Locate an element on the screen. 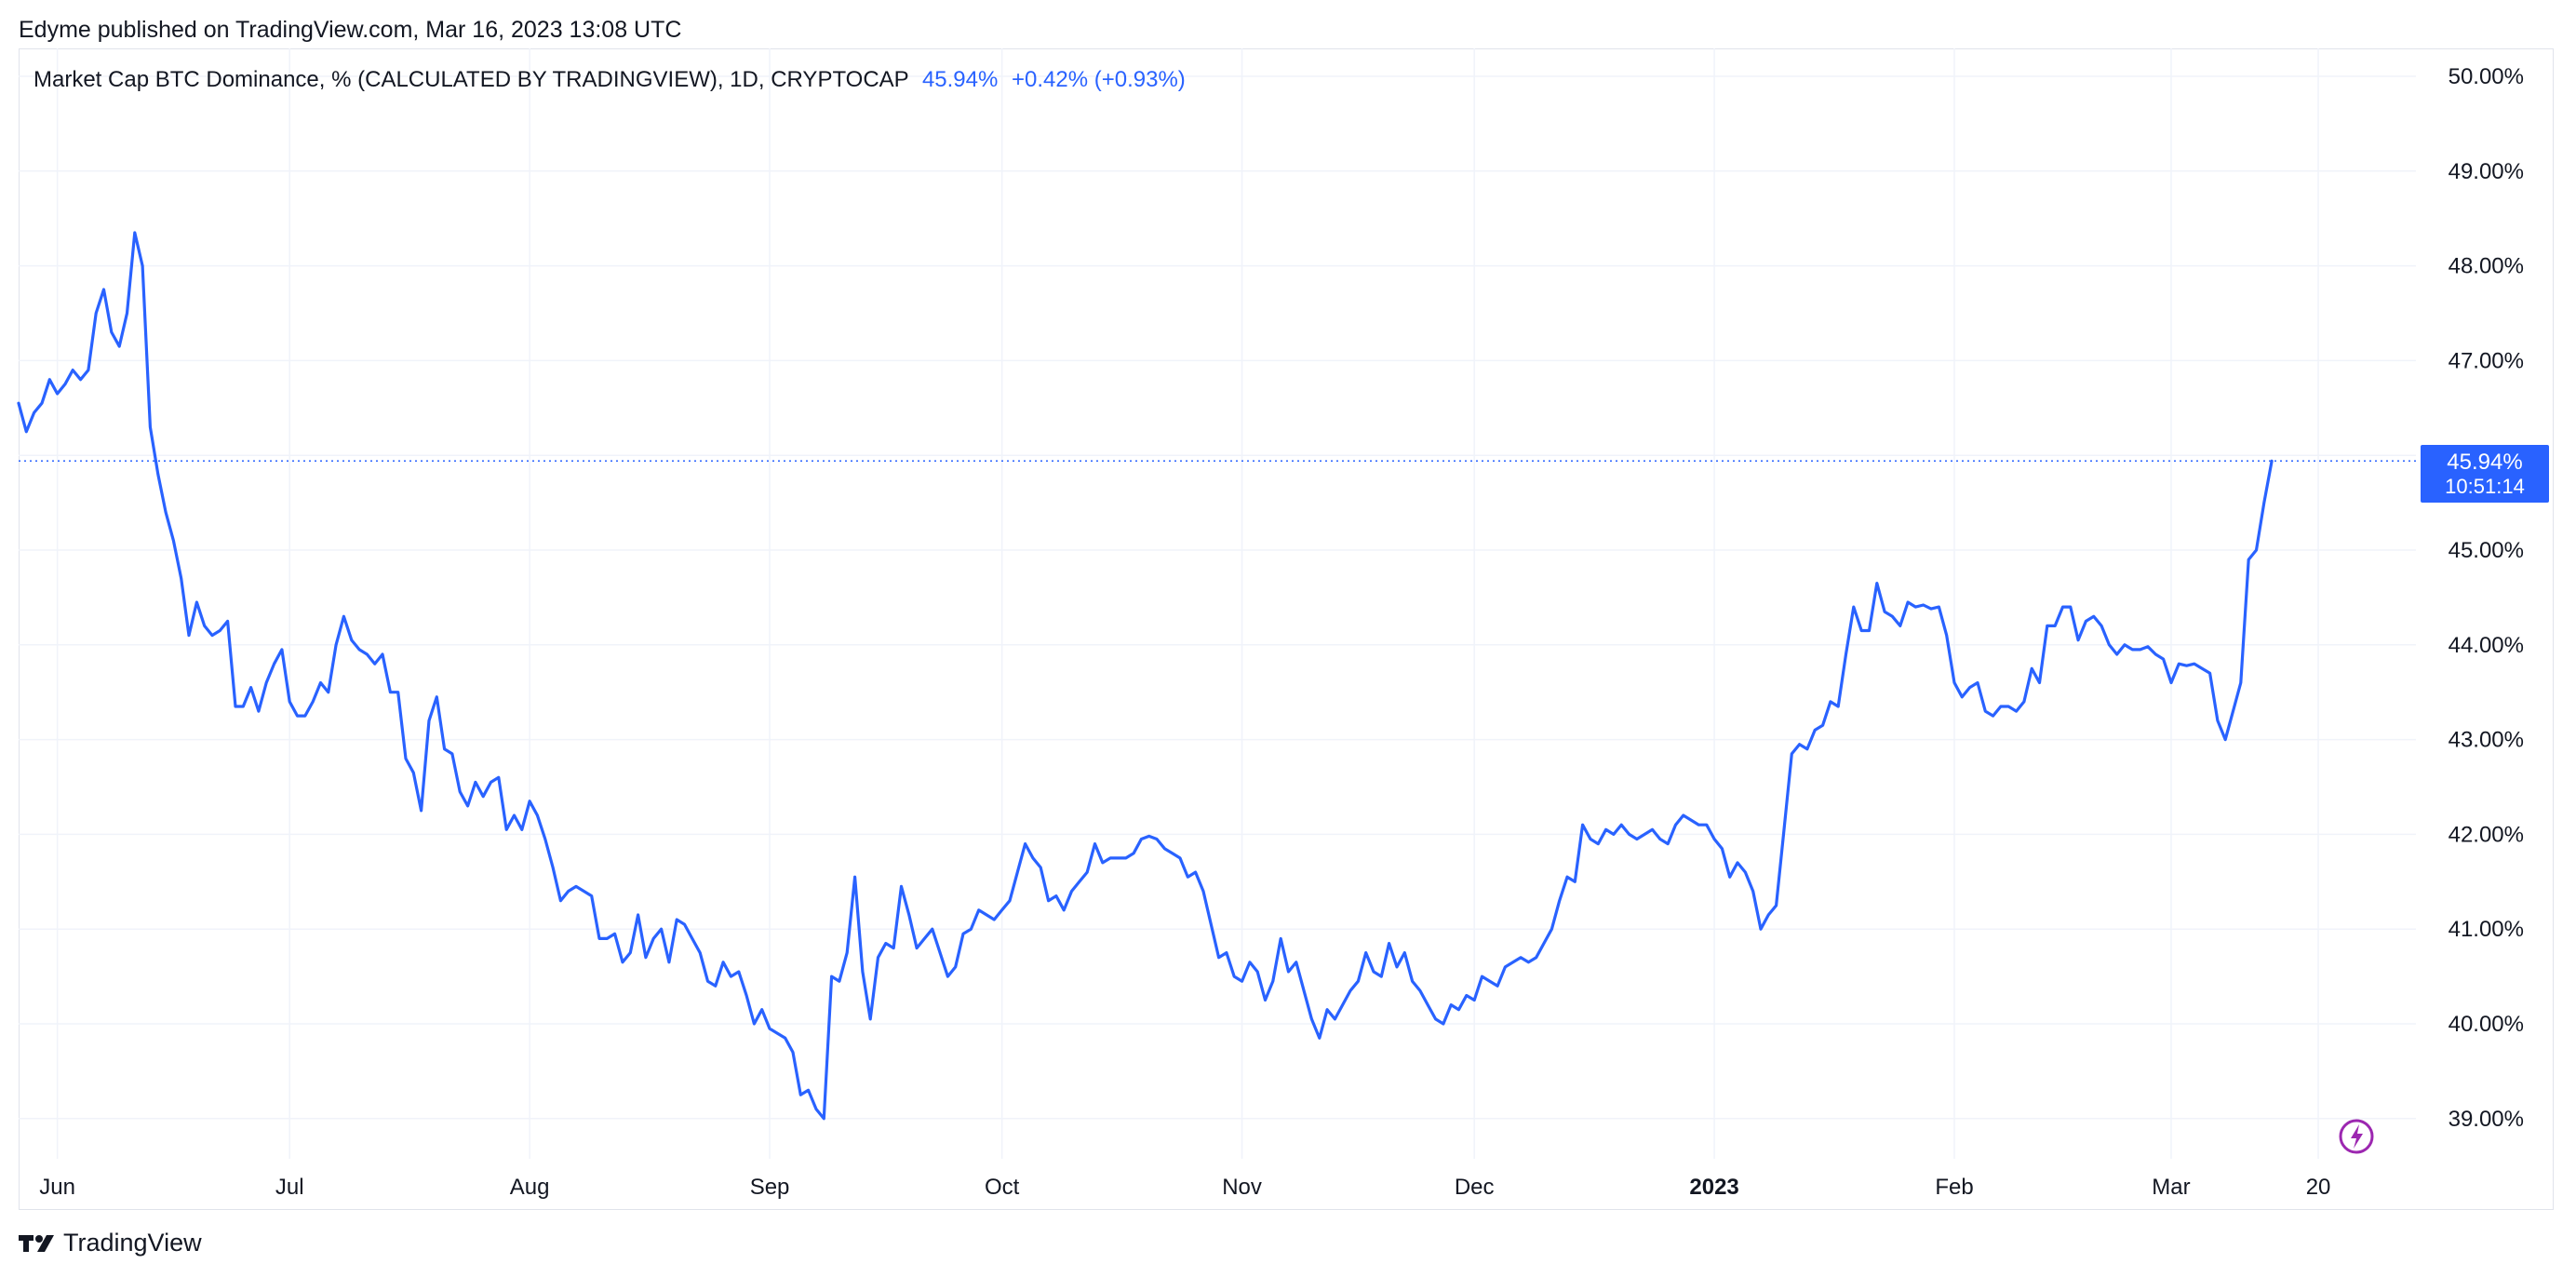 This screenshot has height=1277, width=2576. x-tick-label: Sep is located at coordinates (770, 1187).